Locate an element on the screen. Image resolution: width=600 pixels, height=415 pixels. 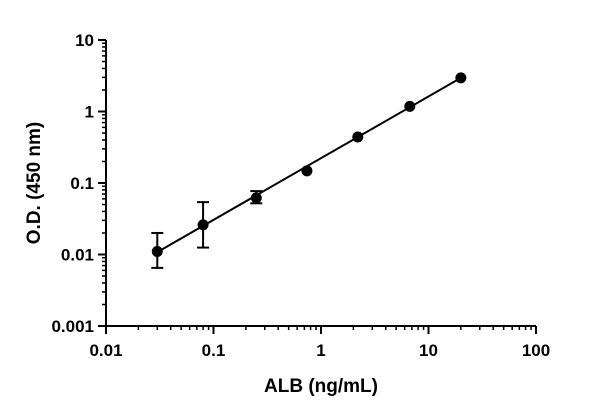
x-tick-label: 10 is located at coordinates (428, 350).